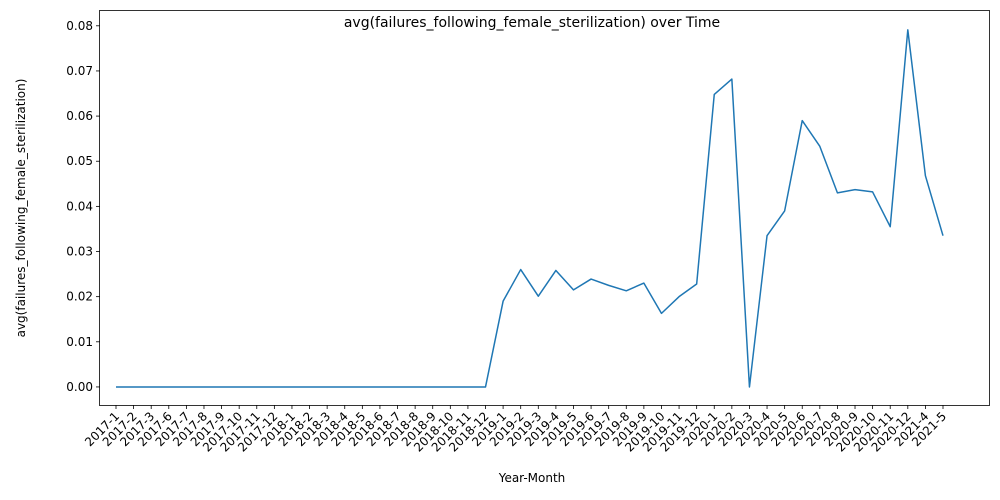  Describe the element at coordinates (79, 206) in the screenshot. I see `y-tick-label: 0.04` at that location.